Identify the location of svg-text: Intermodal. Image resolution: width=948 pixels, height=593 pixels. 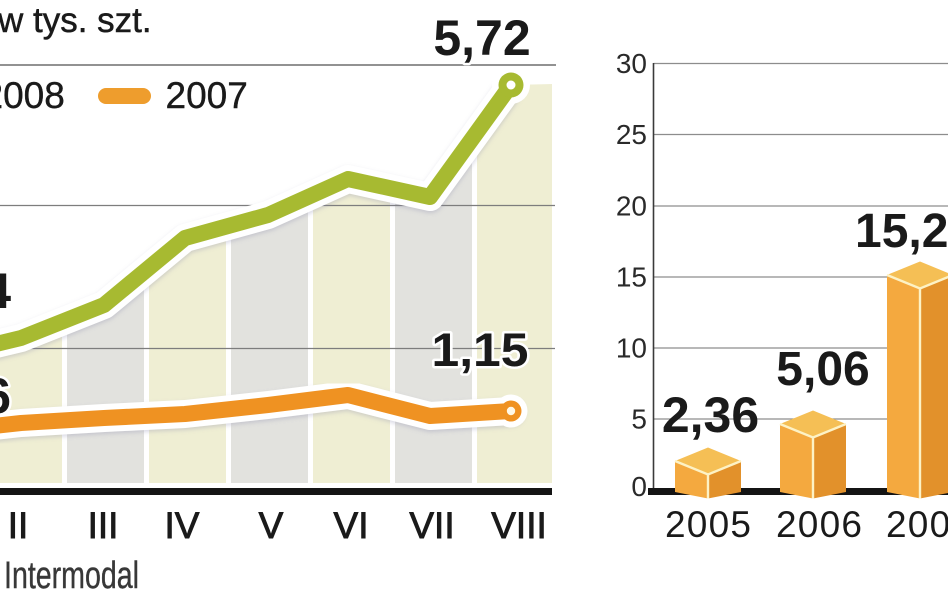
(71, 574).